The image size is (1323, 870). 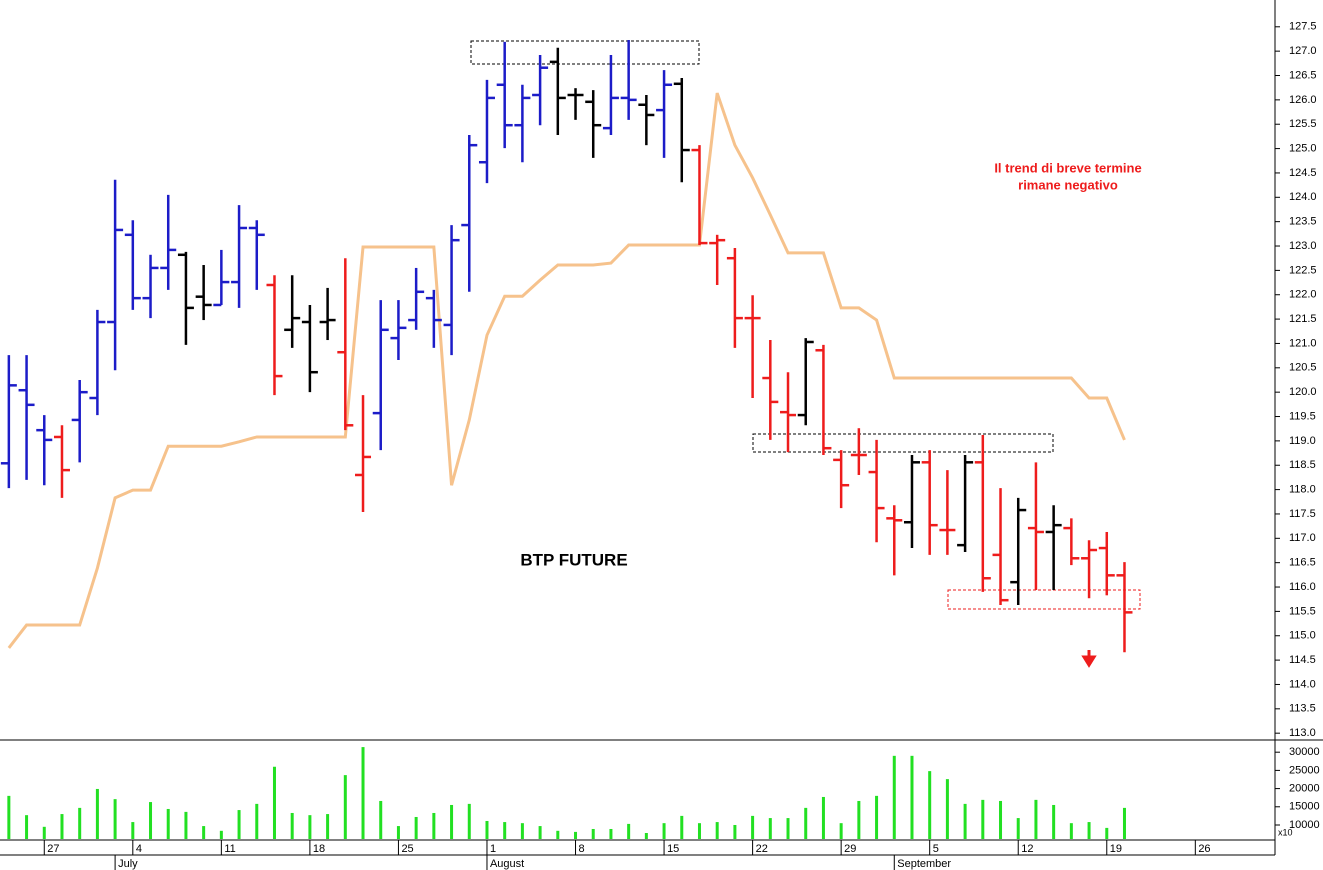 What do you see at coordinates (1302, 733) in the screenshot?
I see `y-tick-label: 113.0` at bounding box center [1302, 733].